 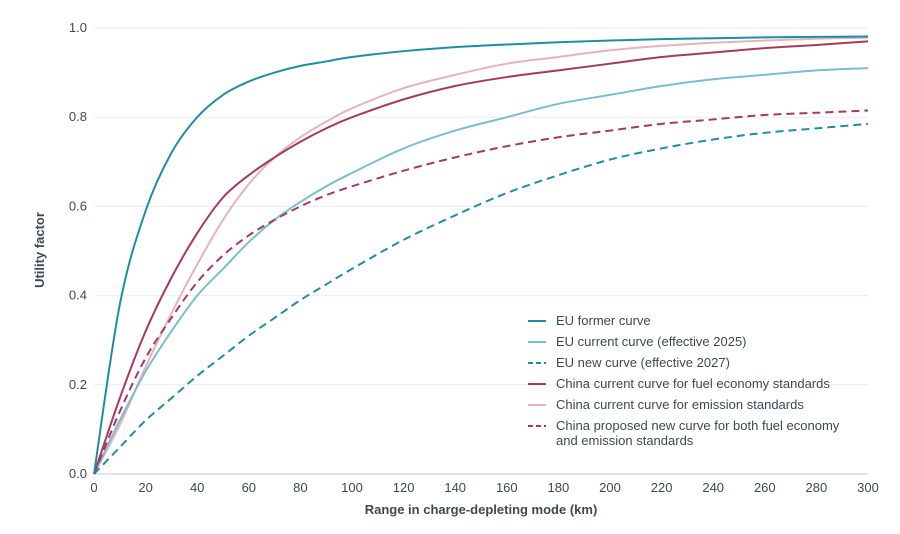 What do you see at coordinates (404, 487) in the screenshot?
I see `x-tick-label: 120` at bounding box center [404, 487].